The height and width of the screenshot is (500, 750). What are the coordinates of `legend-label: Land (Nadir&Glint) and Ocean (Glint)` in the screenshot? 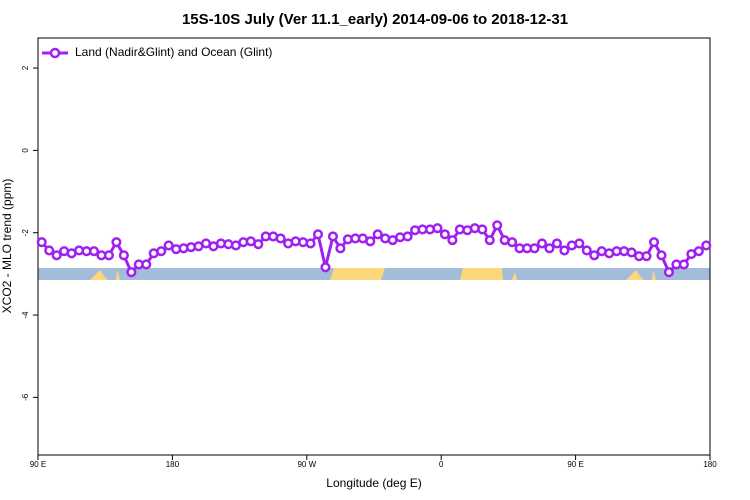 It's located at (173, 52).